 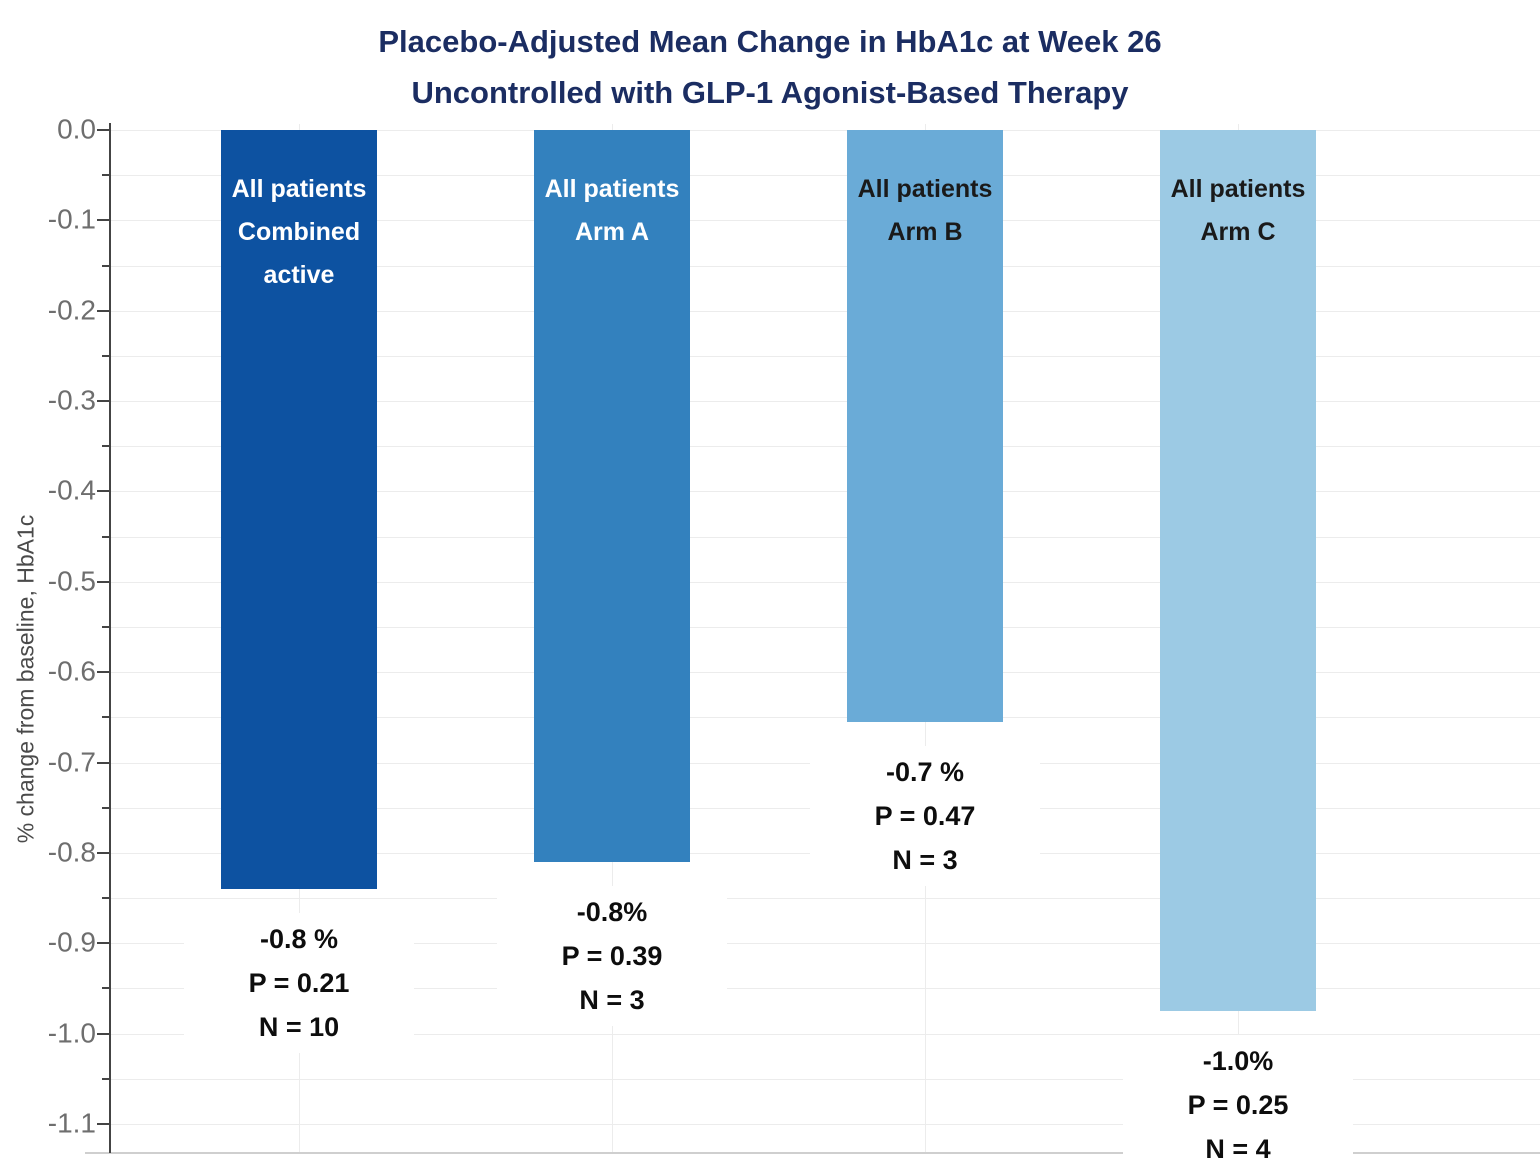 What do you see at coordinates (71, 761) in the screenshot?
I see `y-tick-label: -0.7` at bounding box center [71, 761].